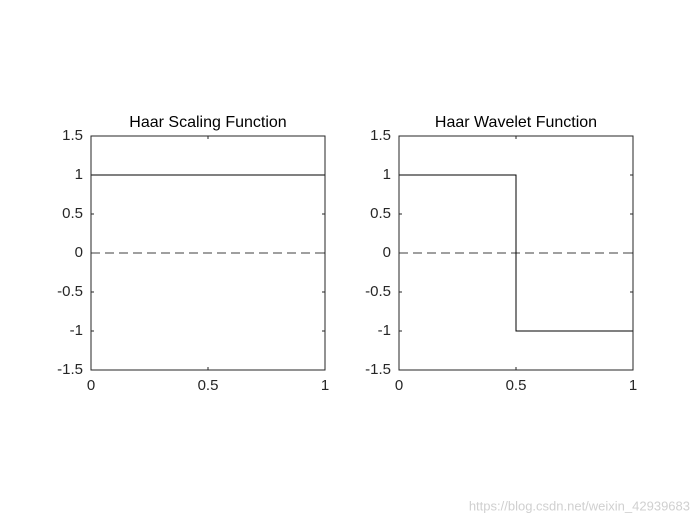 The image size is (700, 525). What do you see at coordinates (516, 122) in the screenshot?
I see `chart-title: Haar Wavelet Function` at bounding box center [516, 122].